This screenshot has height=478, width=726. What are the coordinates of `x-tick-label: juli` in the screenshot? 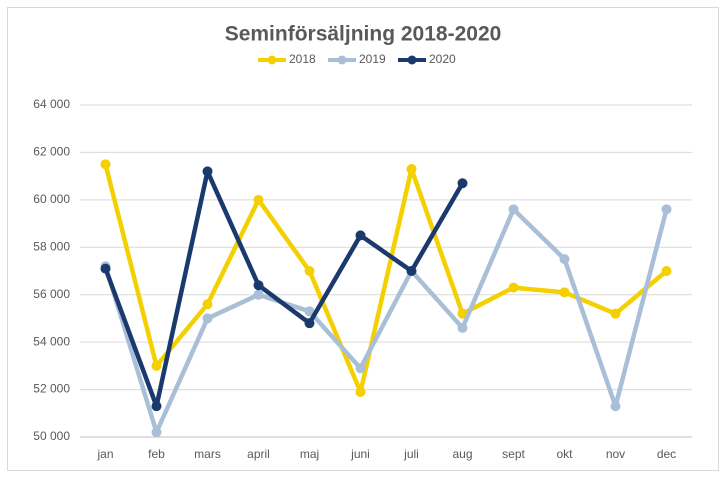 It's located at (411, 454).